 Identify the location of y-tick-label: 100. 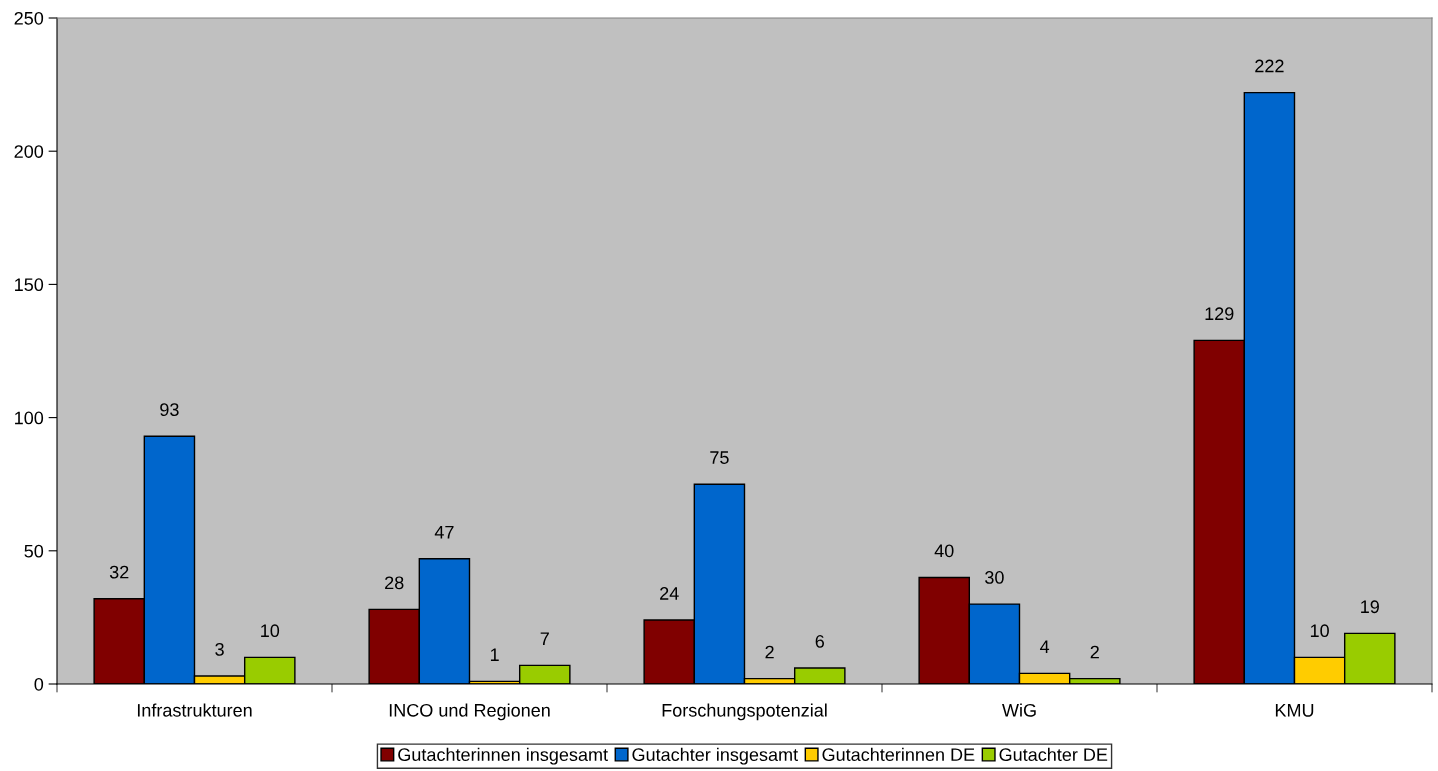
(29, 418).